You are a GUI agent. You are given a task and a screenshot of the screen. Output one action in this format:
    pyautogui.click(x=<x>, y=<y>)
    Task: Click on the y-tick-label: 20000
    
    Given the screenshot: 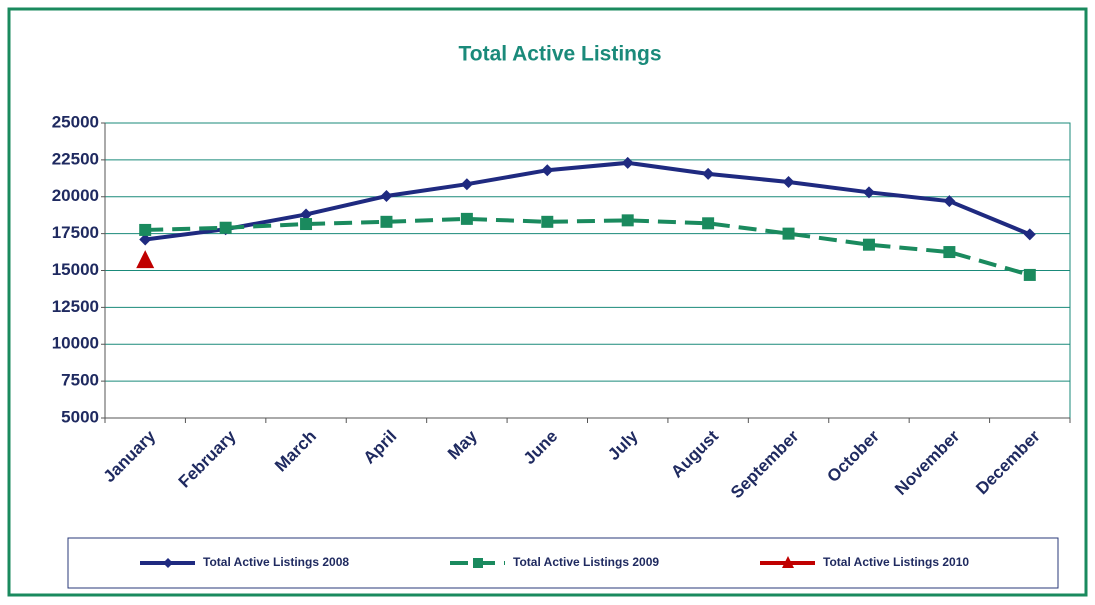 What is the action you would take?
    pyautogui.click(x=75, y=195)
    